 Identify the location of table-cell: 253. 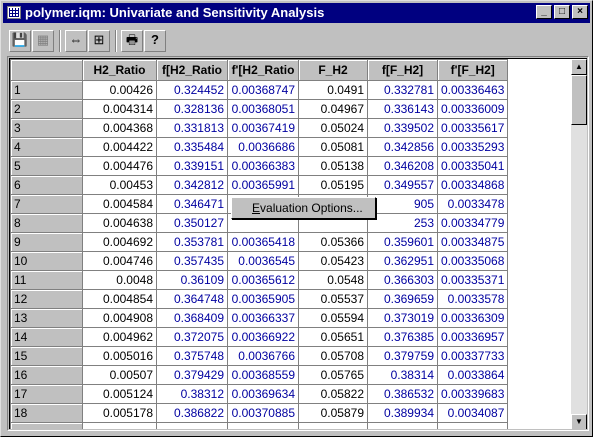
(402, 223).